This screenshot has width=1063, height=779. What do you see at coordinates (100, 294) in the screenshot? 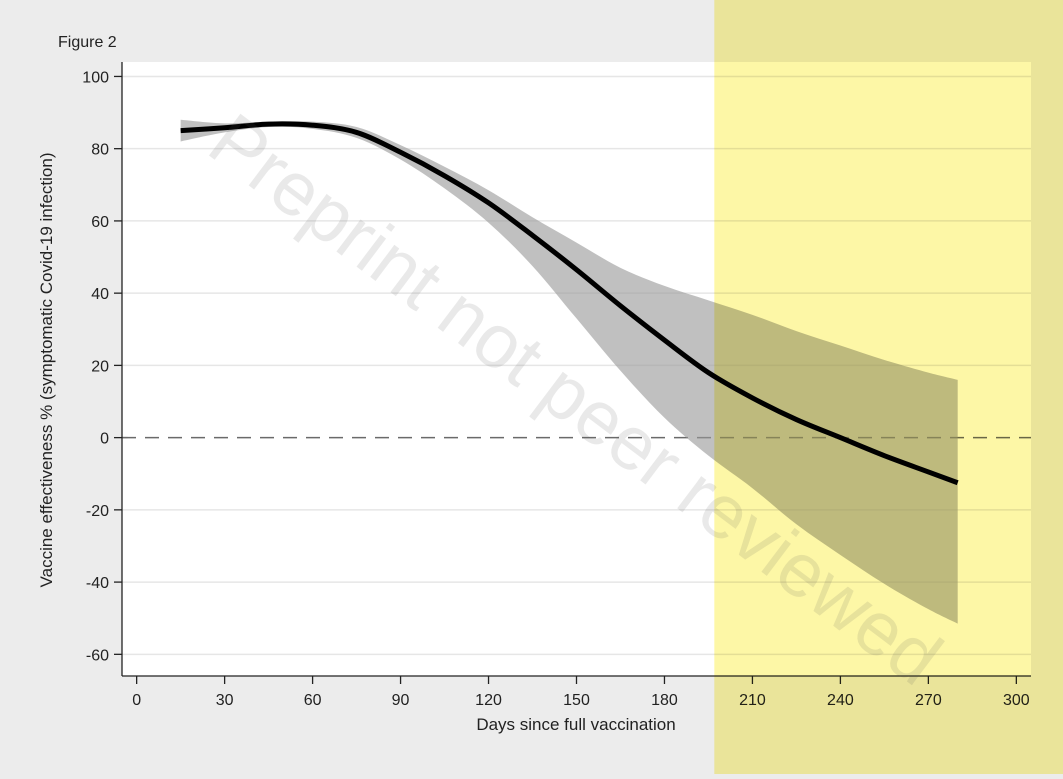
I see `y-tick-label: 40` at bounding box center [100, 294].